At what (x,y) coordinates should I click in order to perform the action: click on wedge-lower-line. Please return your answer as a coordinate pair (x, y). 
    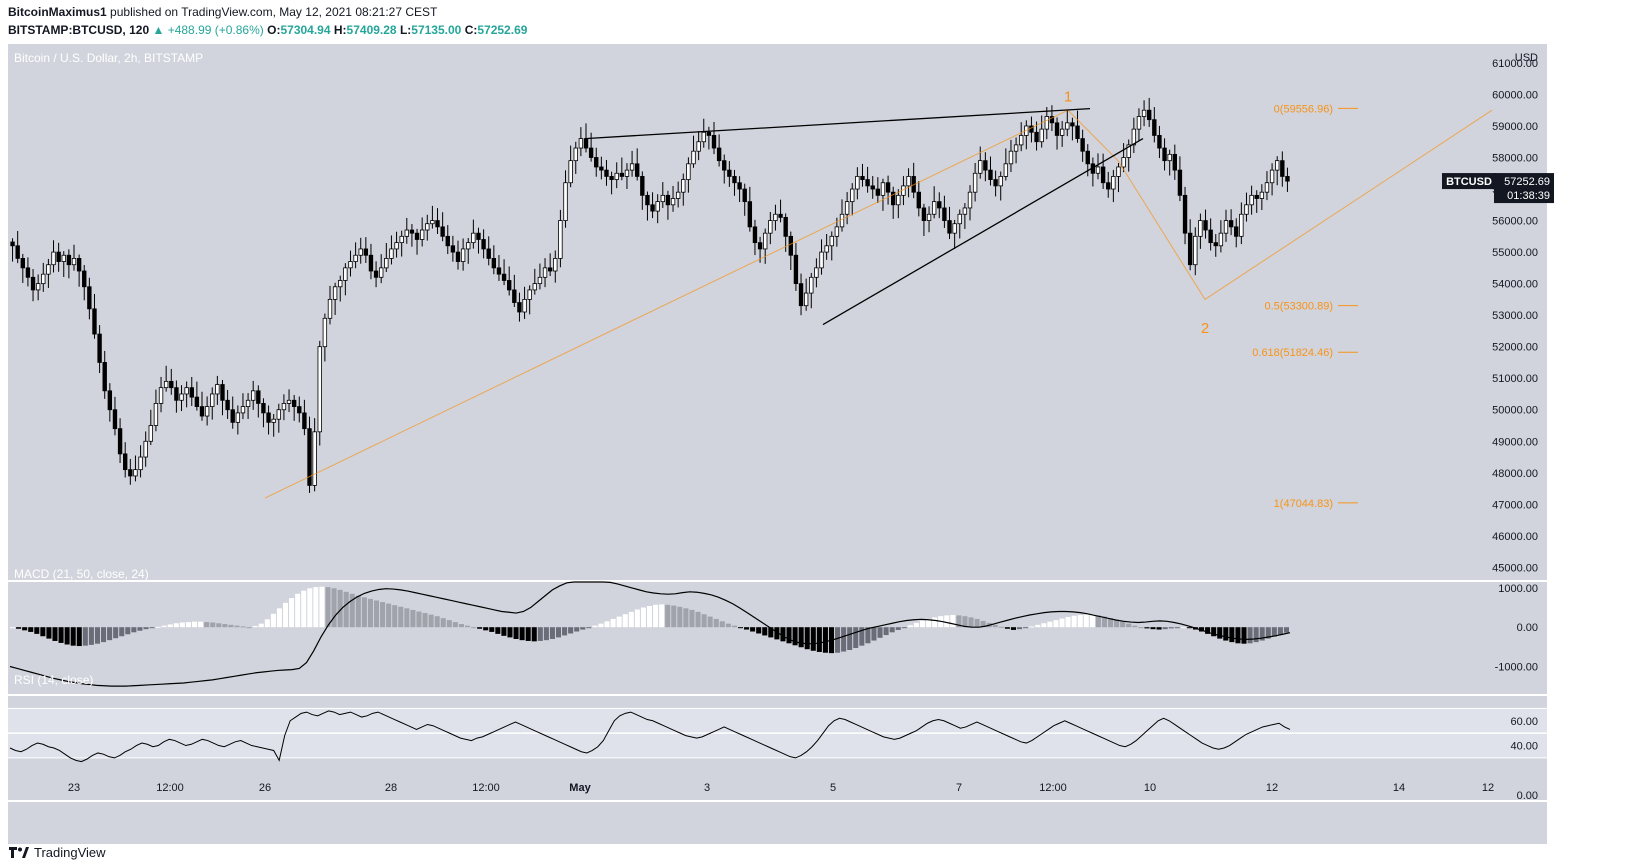
    Looking at the image, I should click on (983, 232).